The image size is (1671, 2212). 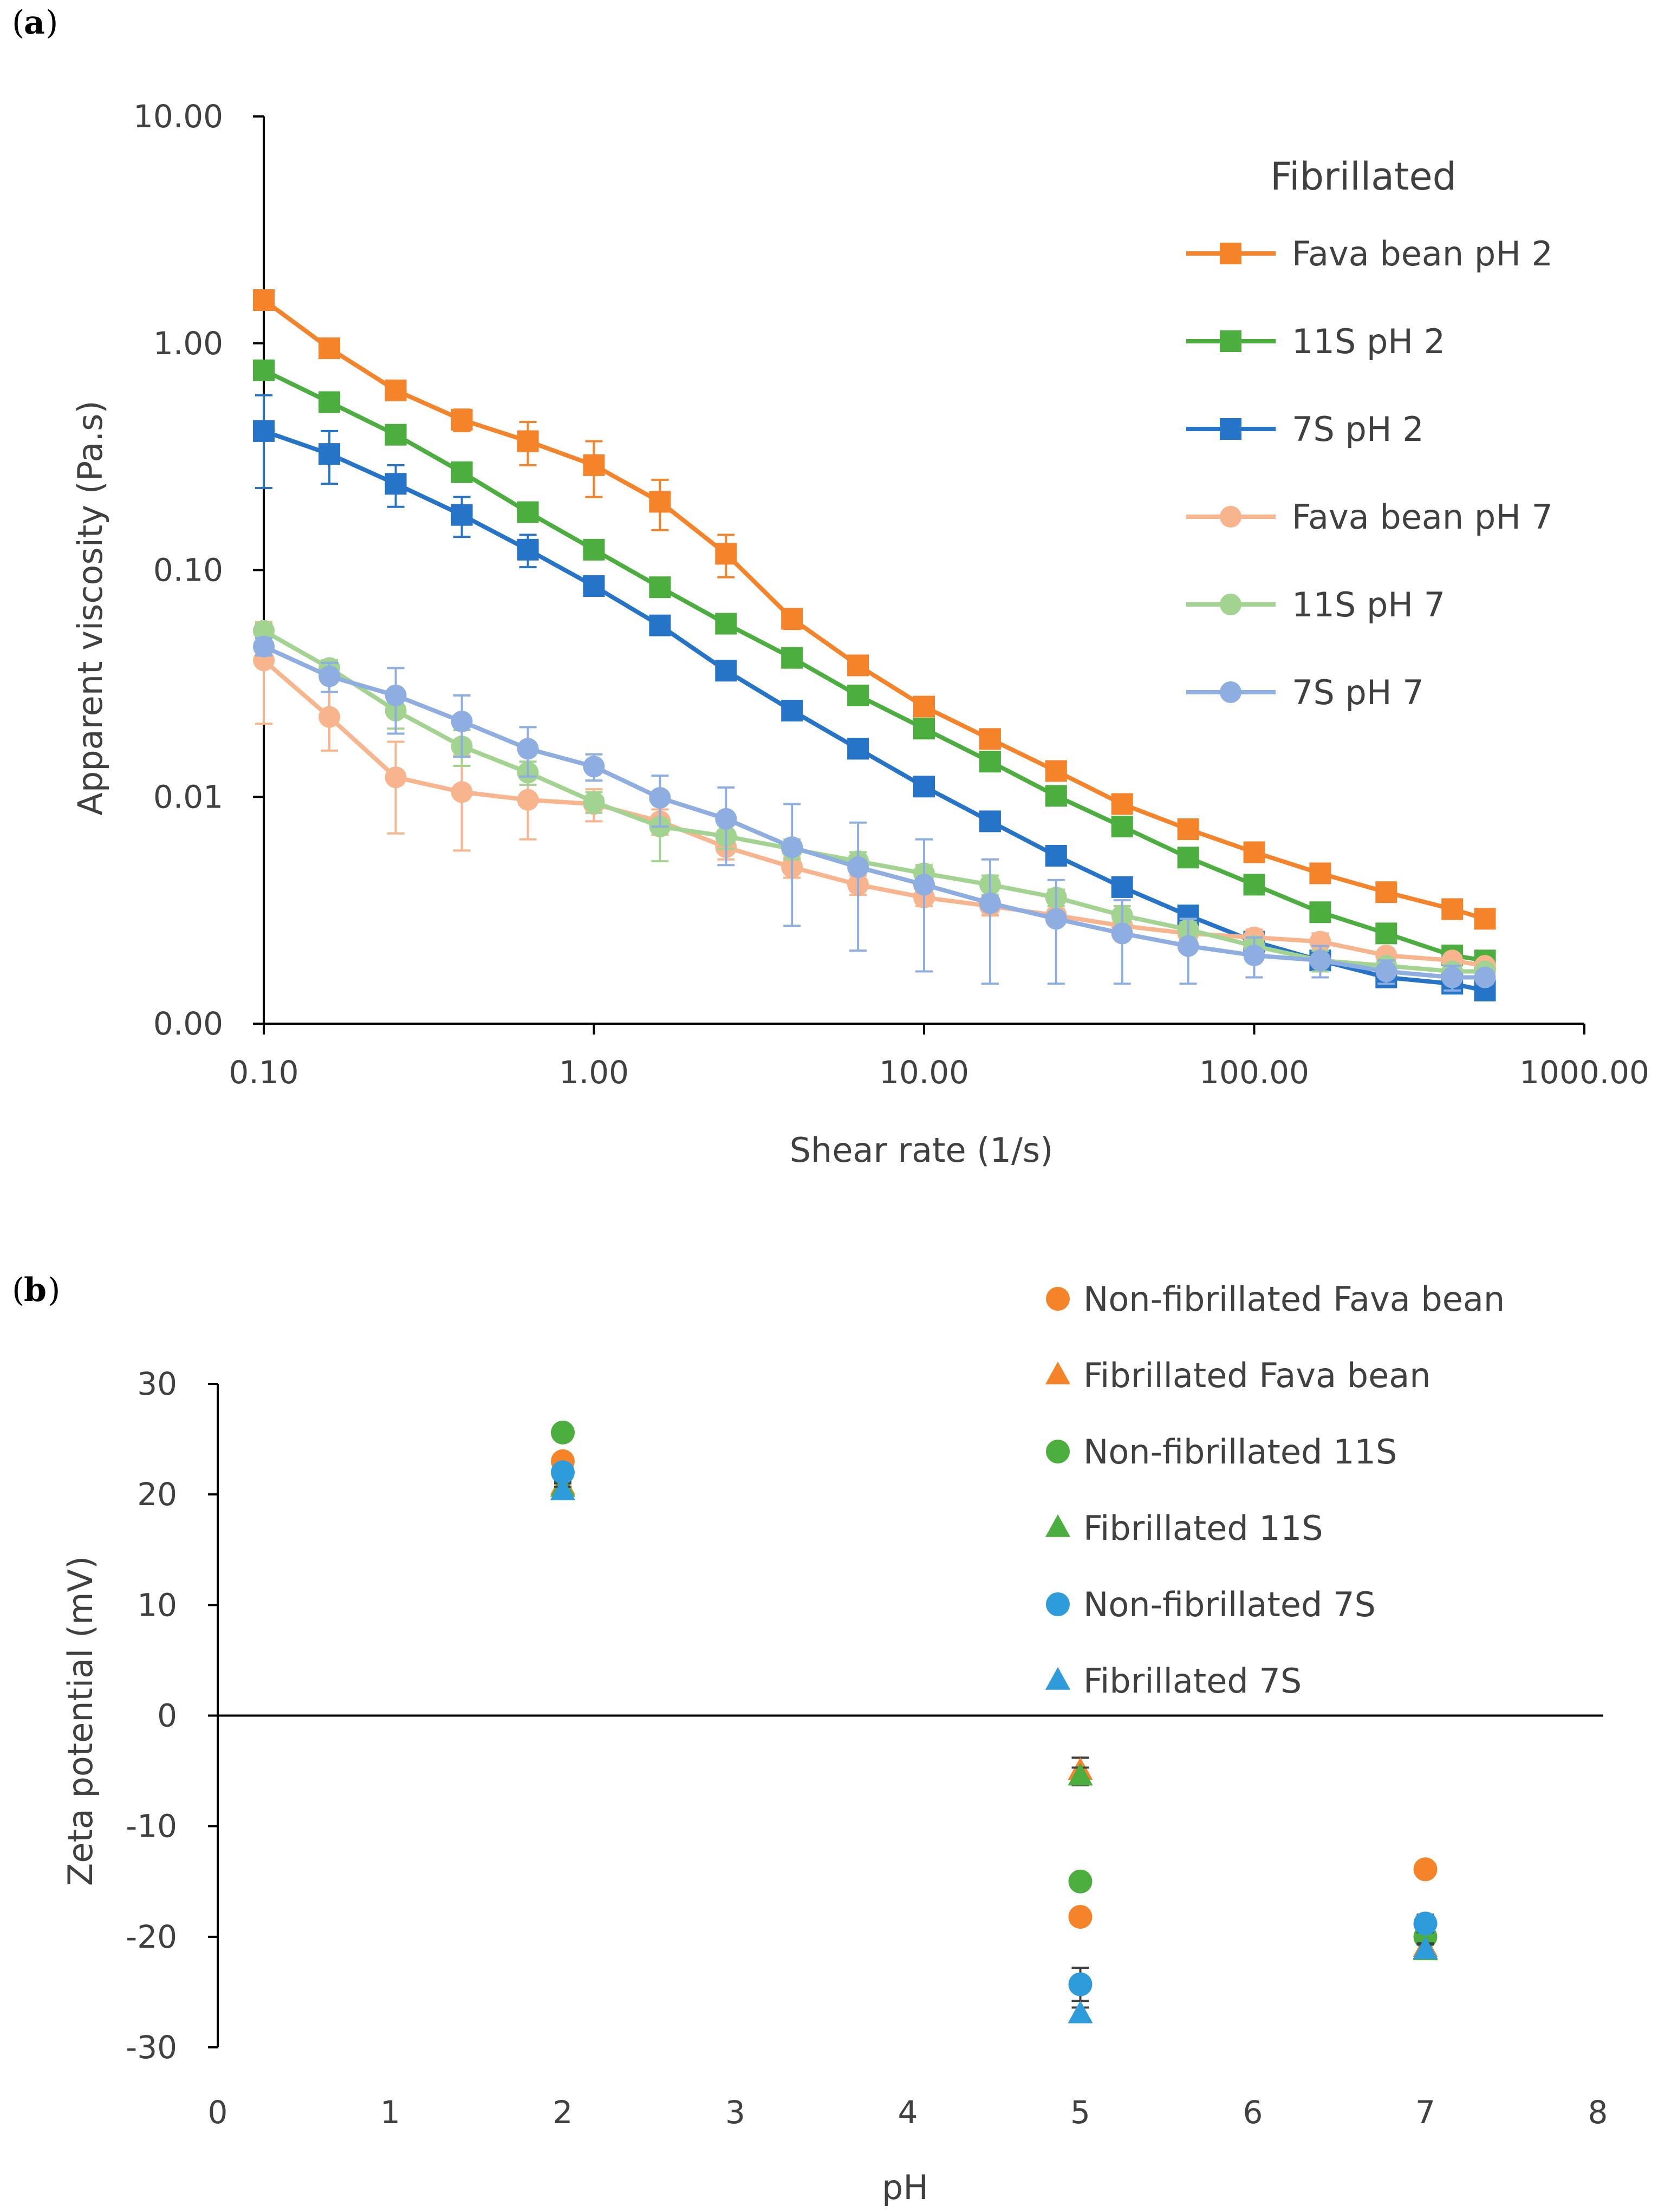 What do you see at coordinates (188, 343) in the screenshot?
I see `y-tick-label: 1.00` at bounding box center [188, 343].